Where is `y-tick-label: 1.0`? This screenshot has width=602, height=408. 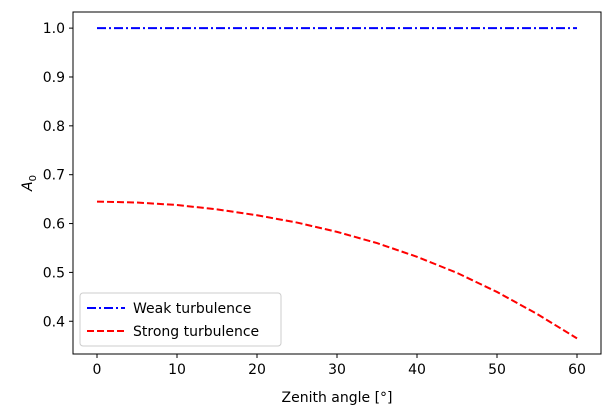 y-tick-label: 1.0 is located at coordinates (54, 29).